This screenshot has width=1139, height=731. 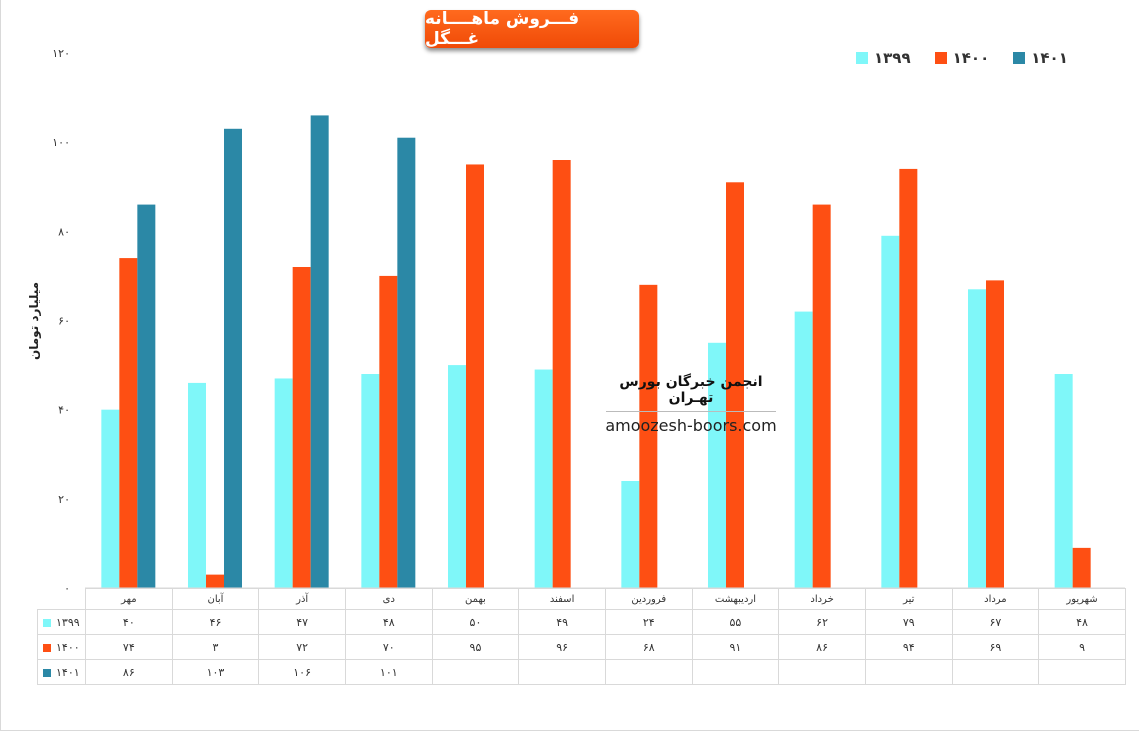 I want to click on table-row: ۱۳۹۹ ۴۰ ۴۶ ۴۷ ۴۸ ۵۰ ۴۹ ۲۴ ۵۵ ۶۲ ۷۹ ۶۷ ۴۸, so click(x=581, y=622).